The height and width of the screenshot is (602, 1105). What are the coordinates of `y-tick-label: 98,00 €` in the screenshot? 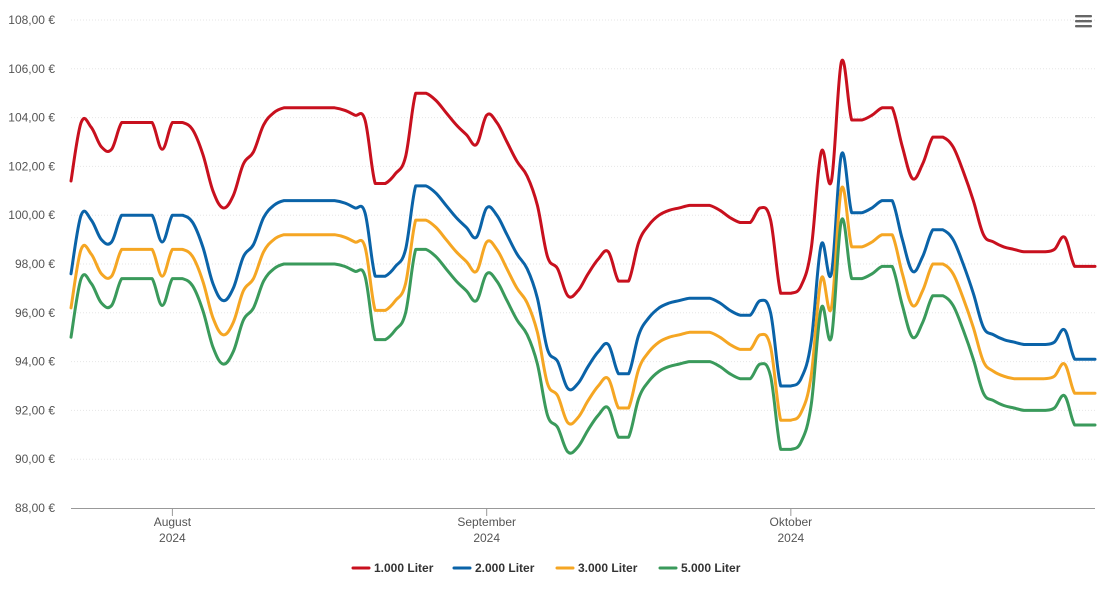 It's located at (35, 264).